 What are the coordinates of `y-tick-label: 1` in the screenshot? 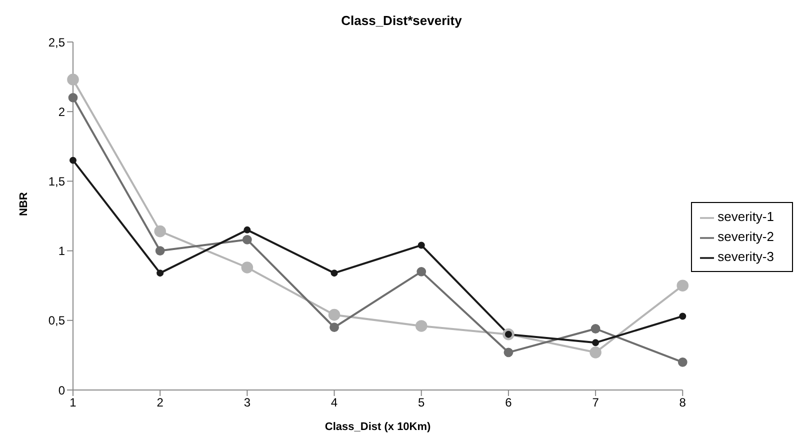 It's located at (62, 251).